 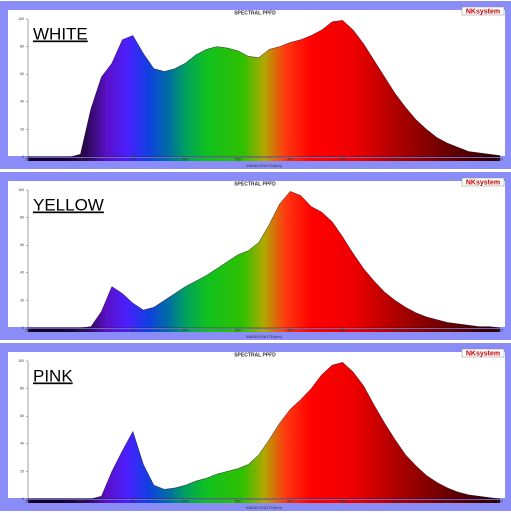 What do you see at coordinates (60, 33) in the screenshot?
I see `series-label: WHITE` at bounding box center [60, 33].